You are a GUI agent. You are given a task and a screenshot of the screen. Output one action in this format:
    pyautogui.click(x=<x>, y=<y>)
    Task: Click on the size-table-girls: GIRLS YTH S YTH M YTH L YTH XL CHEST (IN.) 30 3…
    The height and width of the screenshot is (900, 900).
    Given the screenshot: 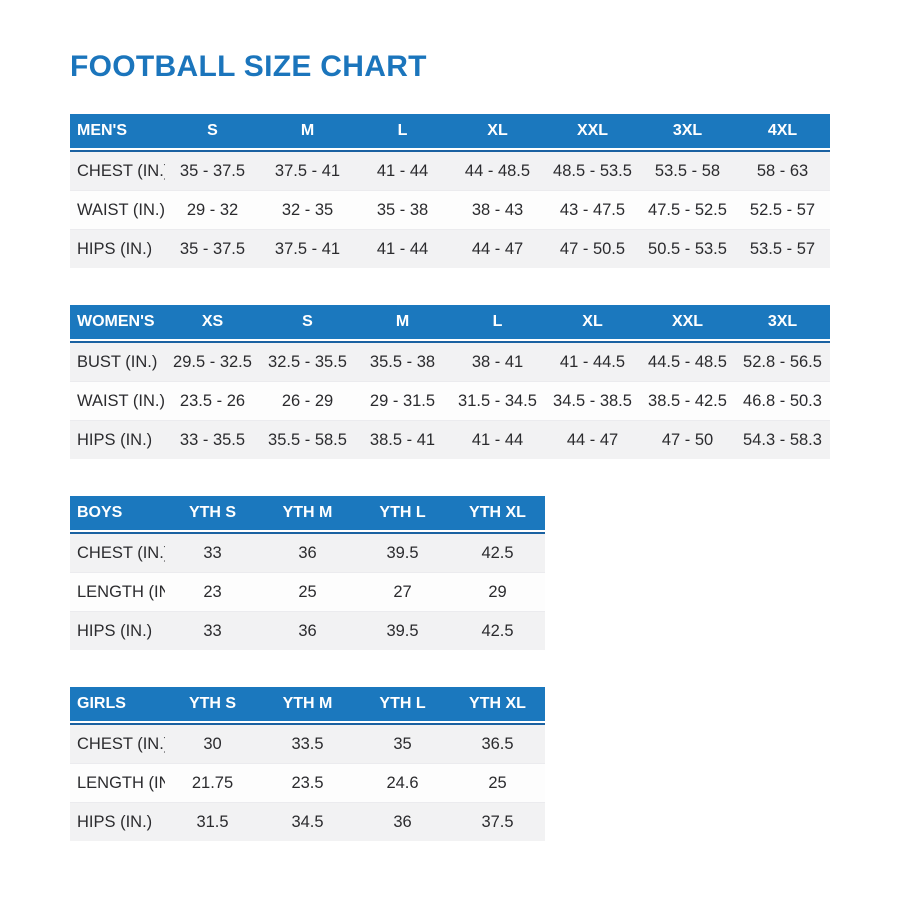 What is the action you would take?
    pyautogui.click(x=307, y=764)
    